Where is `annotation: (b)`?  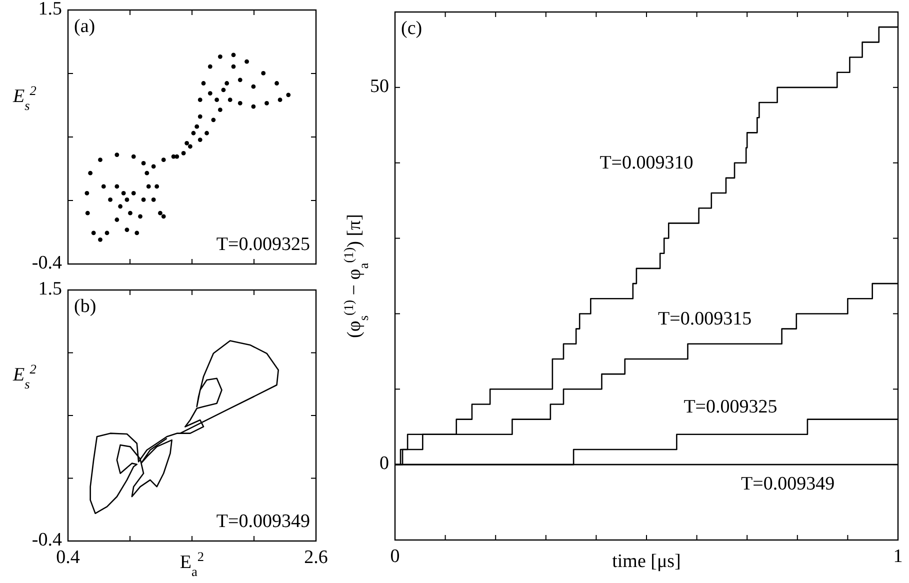
annotation: (b) is located at coordinates (85, 306).